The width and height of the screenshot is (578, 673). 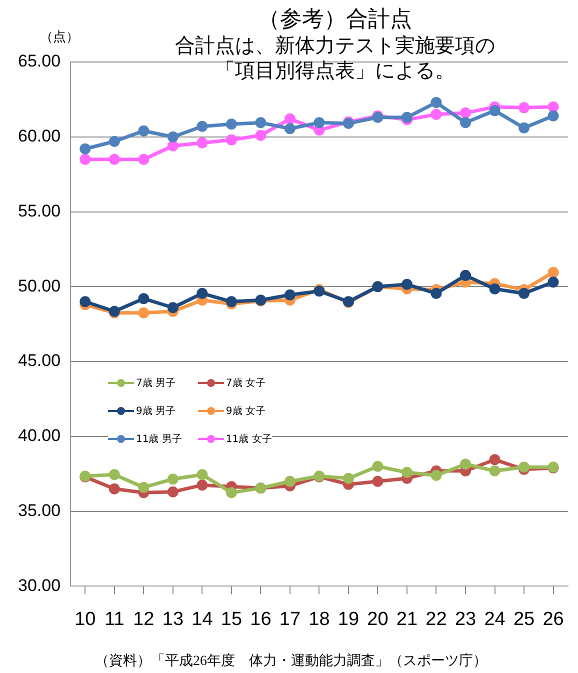 What do you see at coordinates (553, 619) in the screenshot?
I see `x-tick-label: 26` at bounding box center [553, 619].